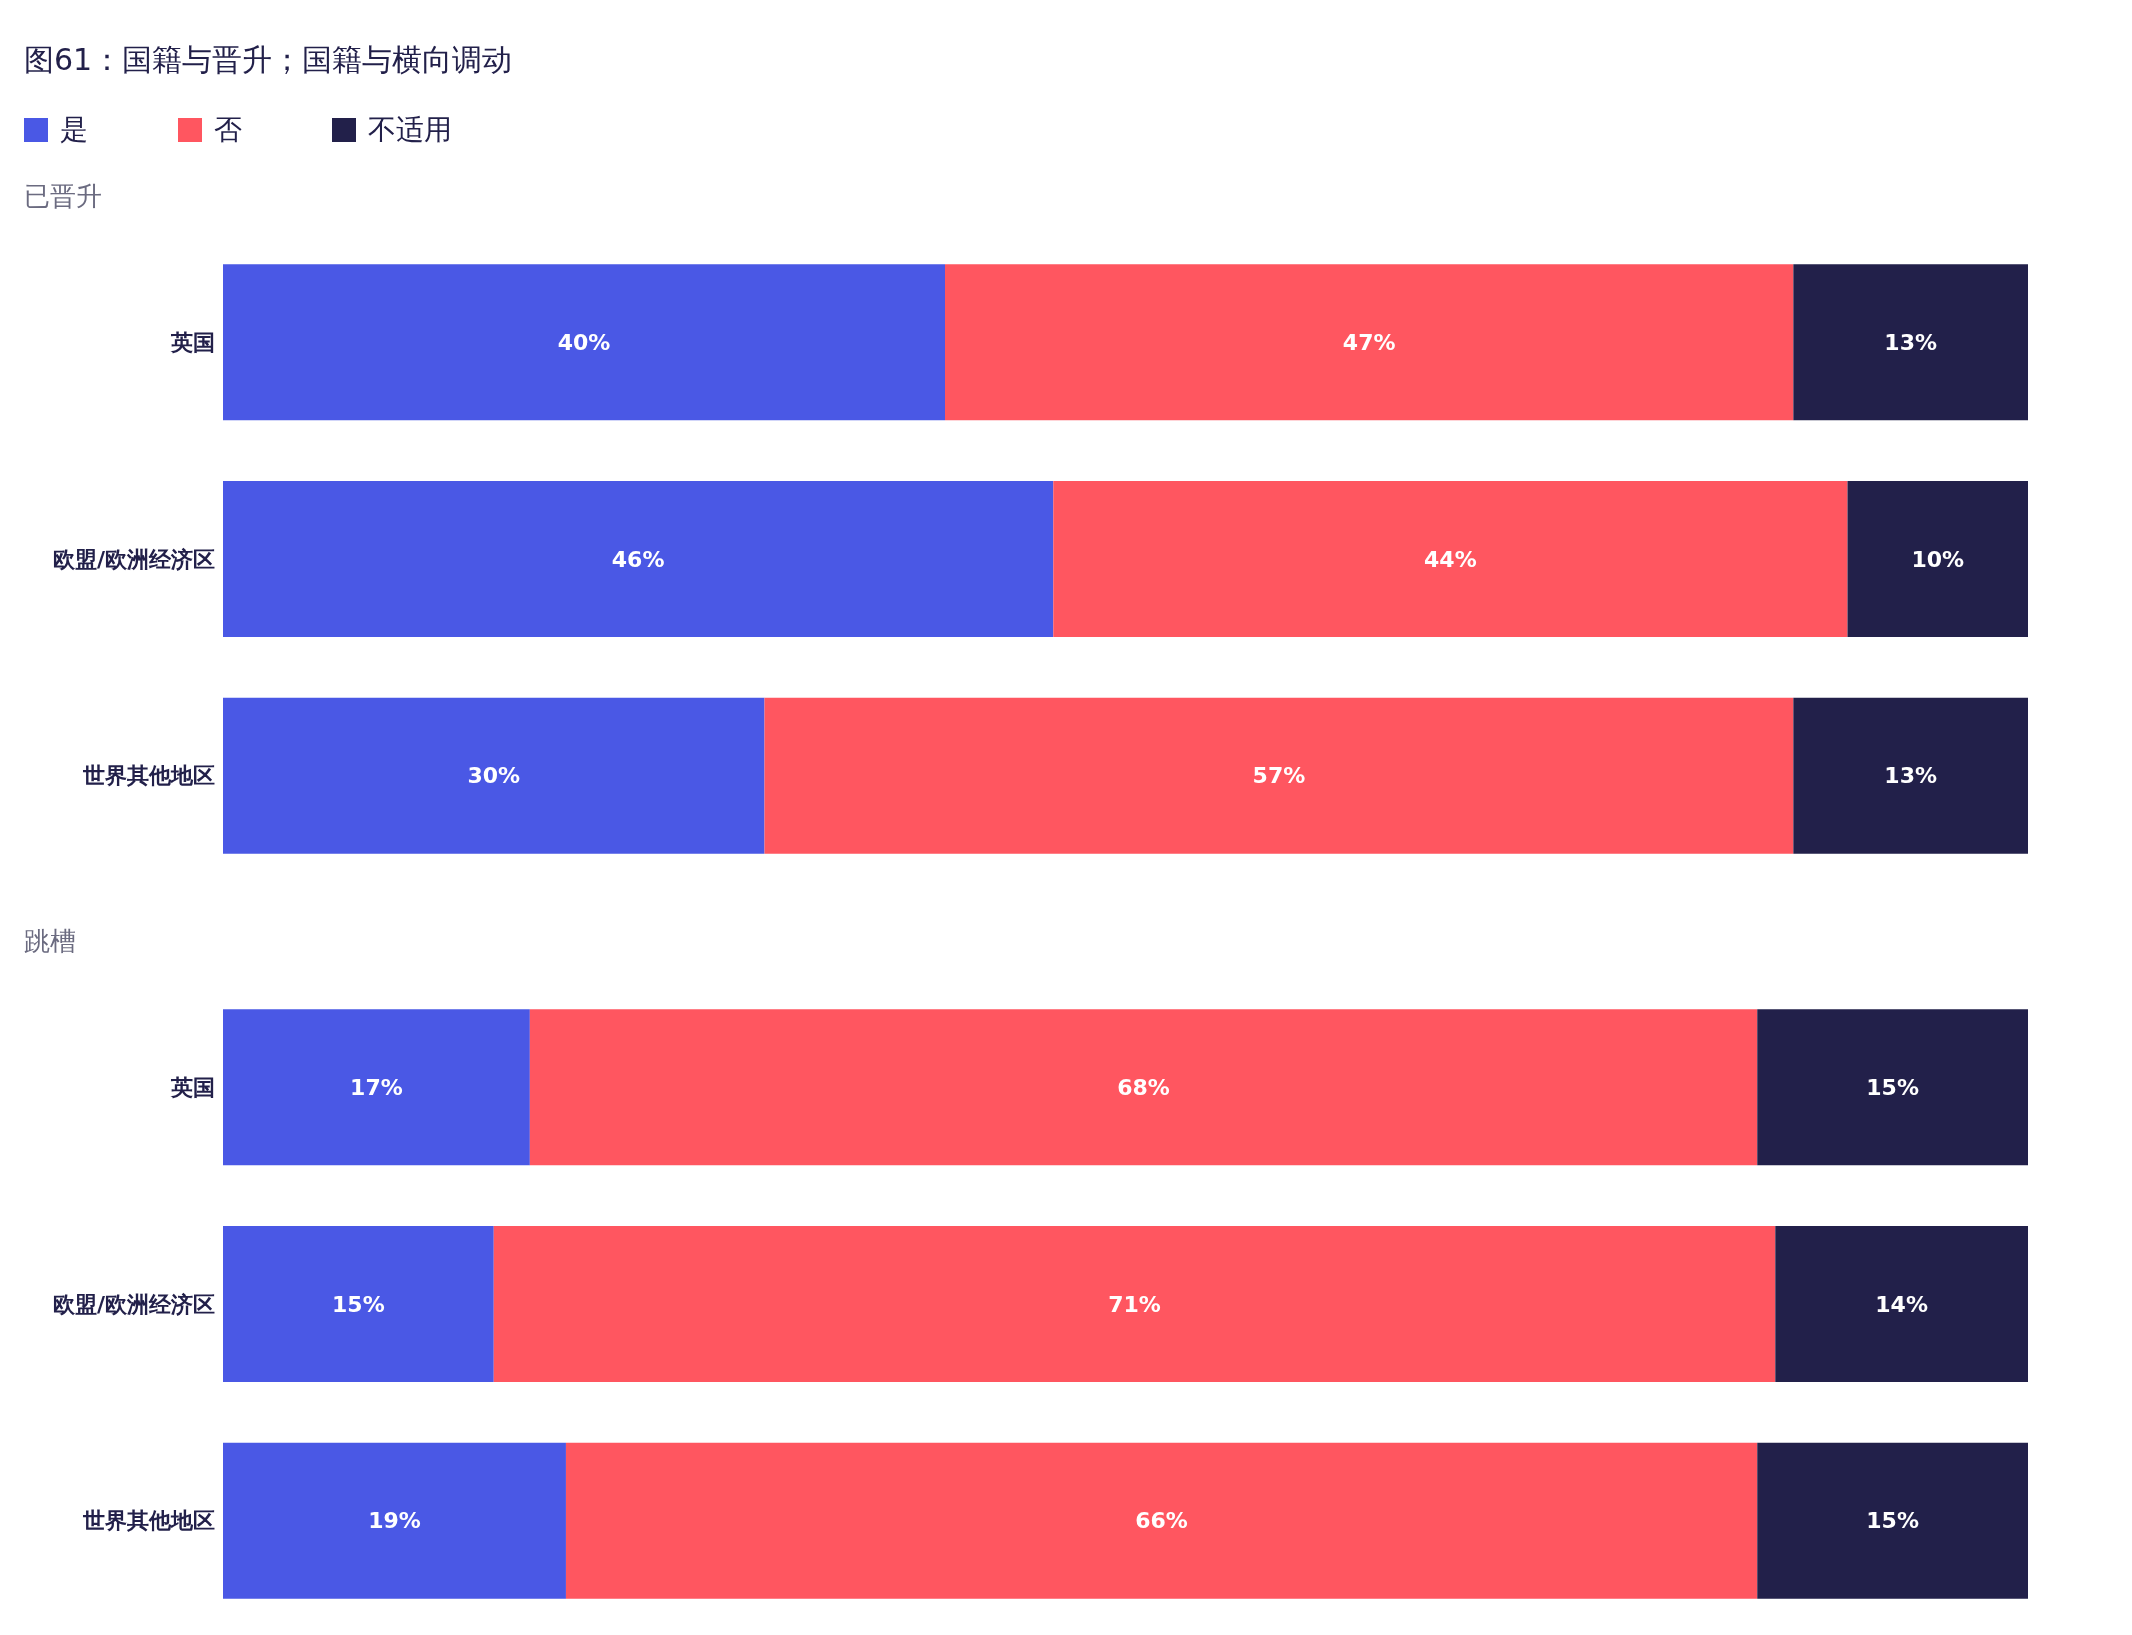 The image size is (2132, 1635). I want to click on data-label: 47%, so click(1369, 343).